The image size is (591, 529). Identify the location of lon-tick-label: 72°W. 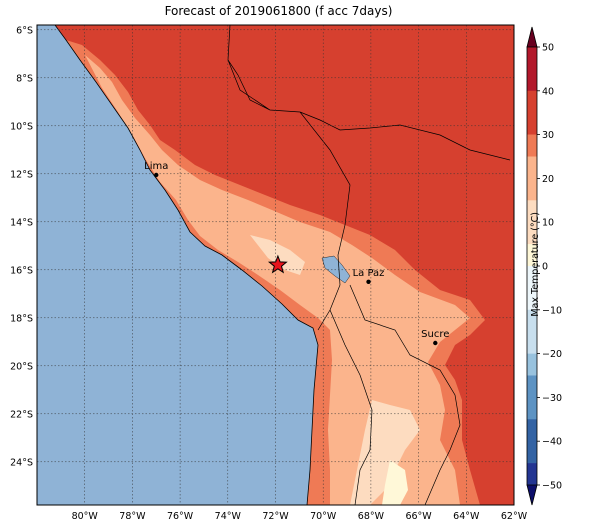
(275, 516).